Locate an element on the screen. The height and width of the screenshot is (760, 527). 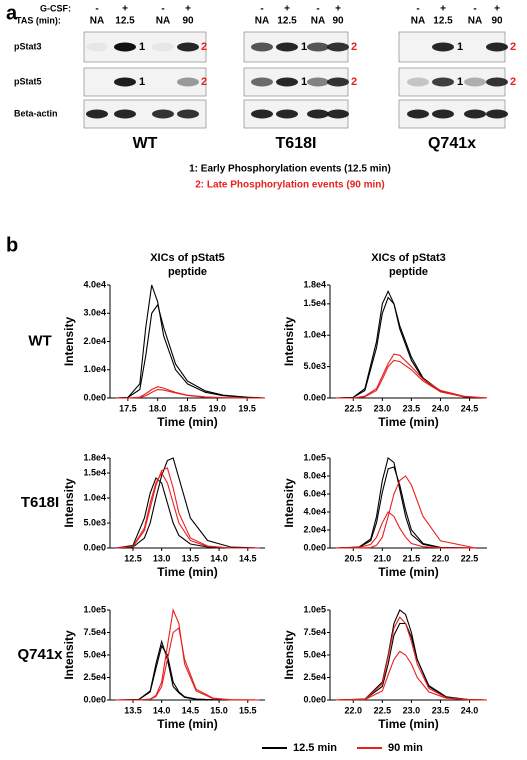
x-tick-label: 14.5 is located at coordinates (248, 558).